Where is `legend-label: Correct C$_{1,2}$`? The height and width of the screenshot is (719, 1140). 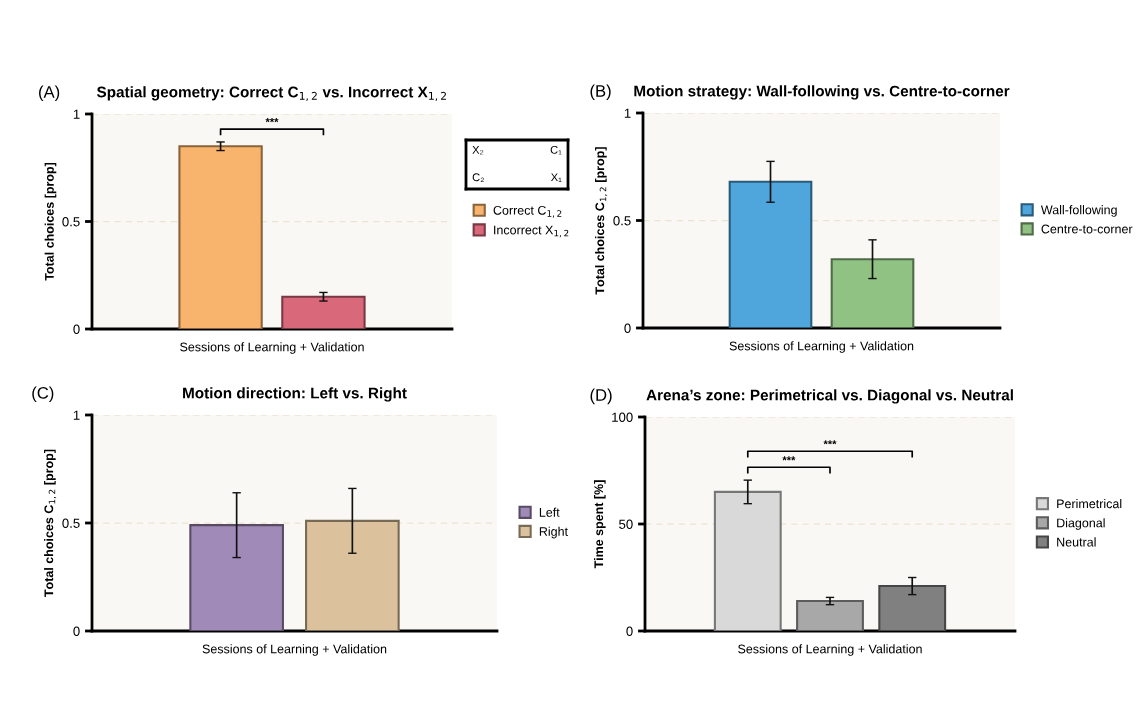 legend-label: Correct C$_{1,2}$ is located at coordinates (527, 211).